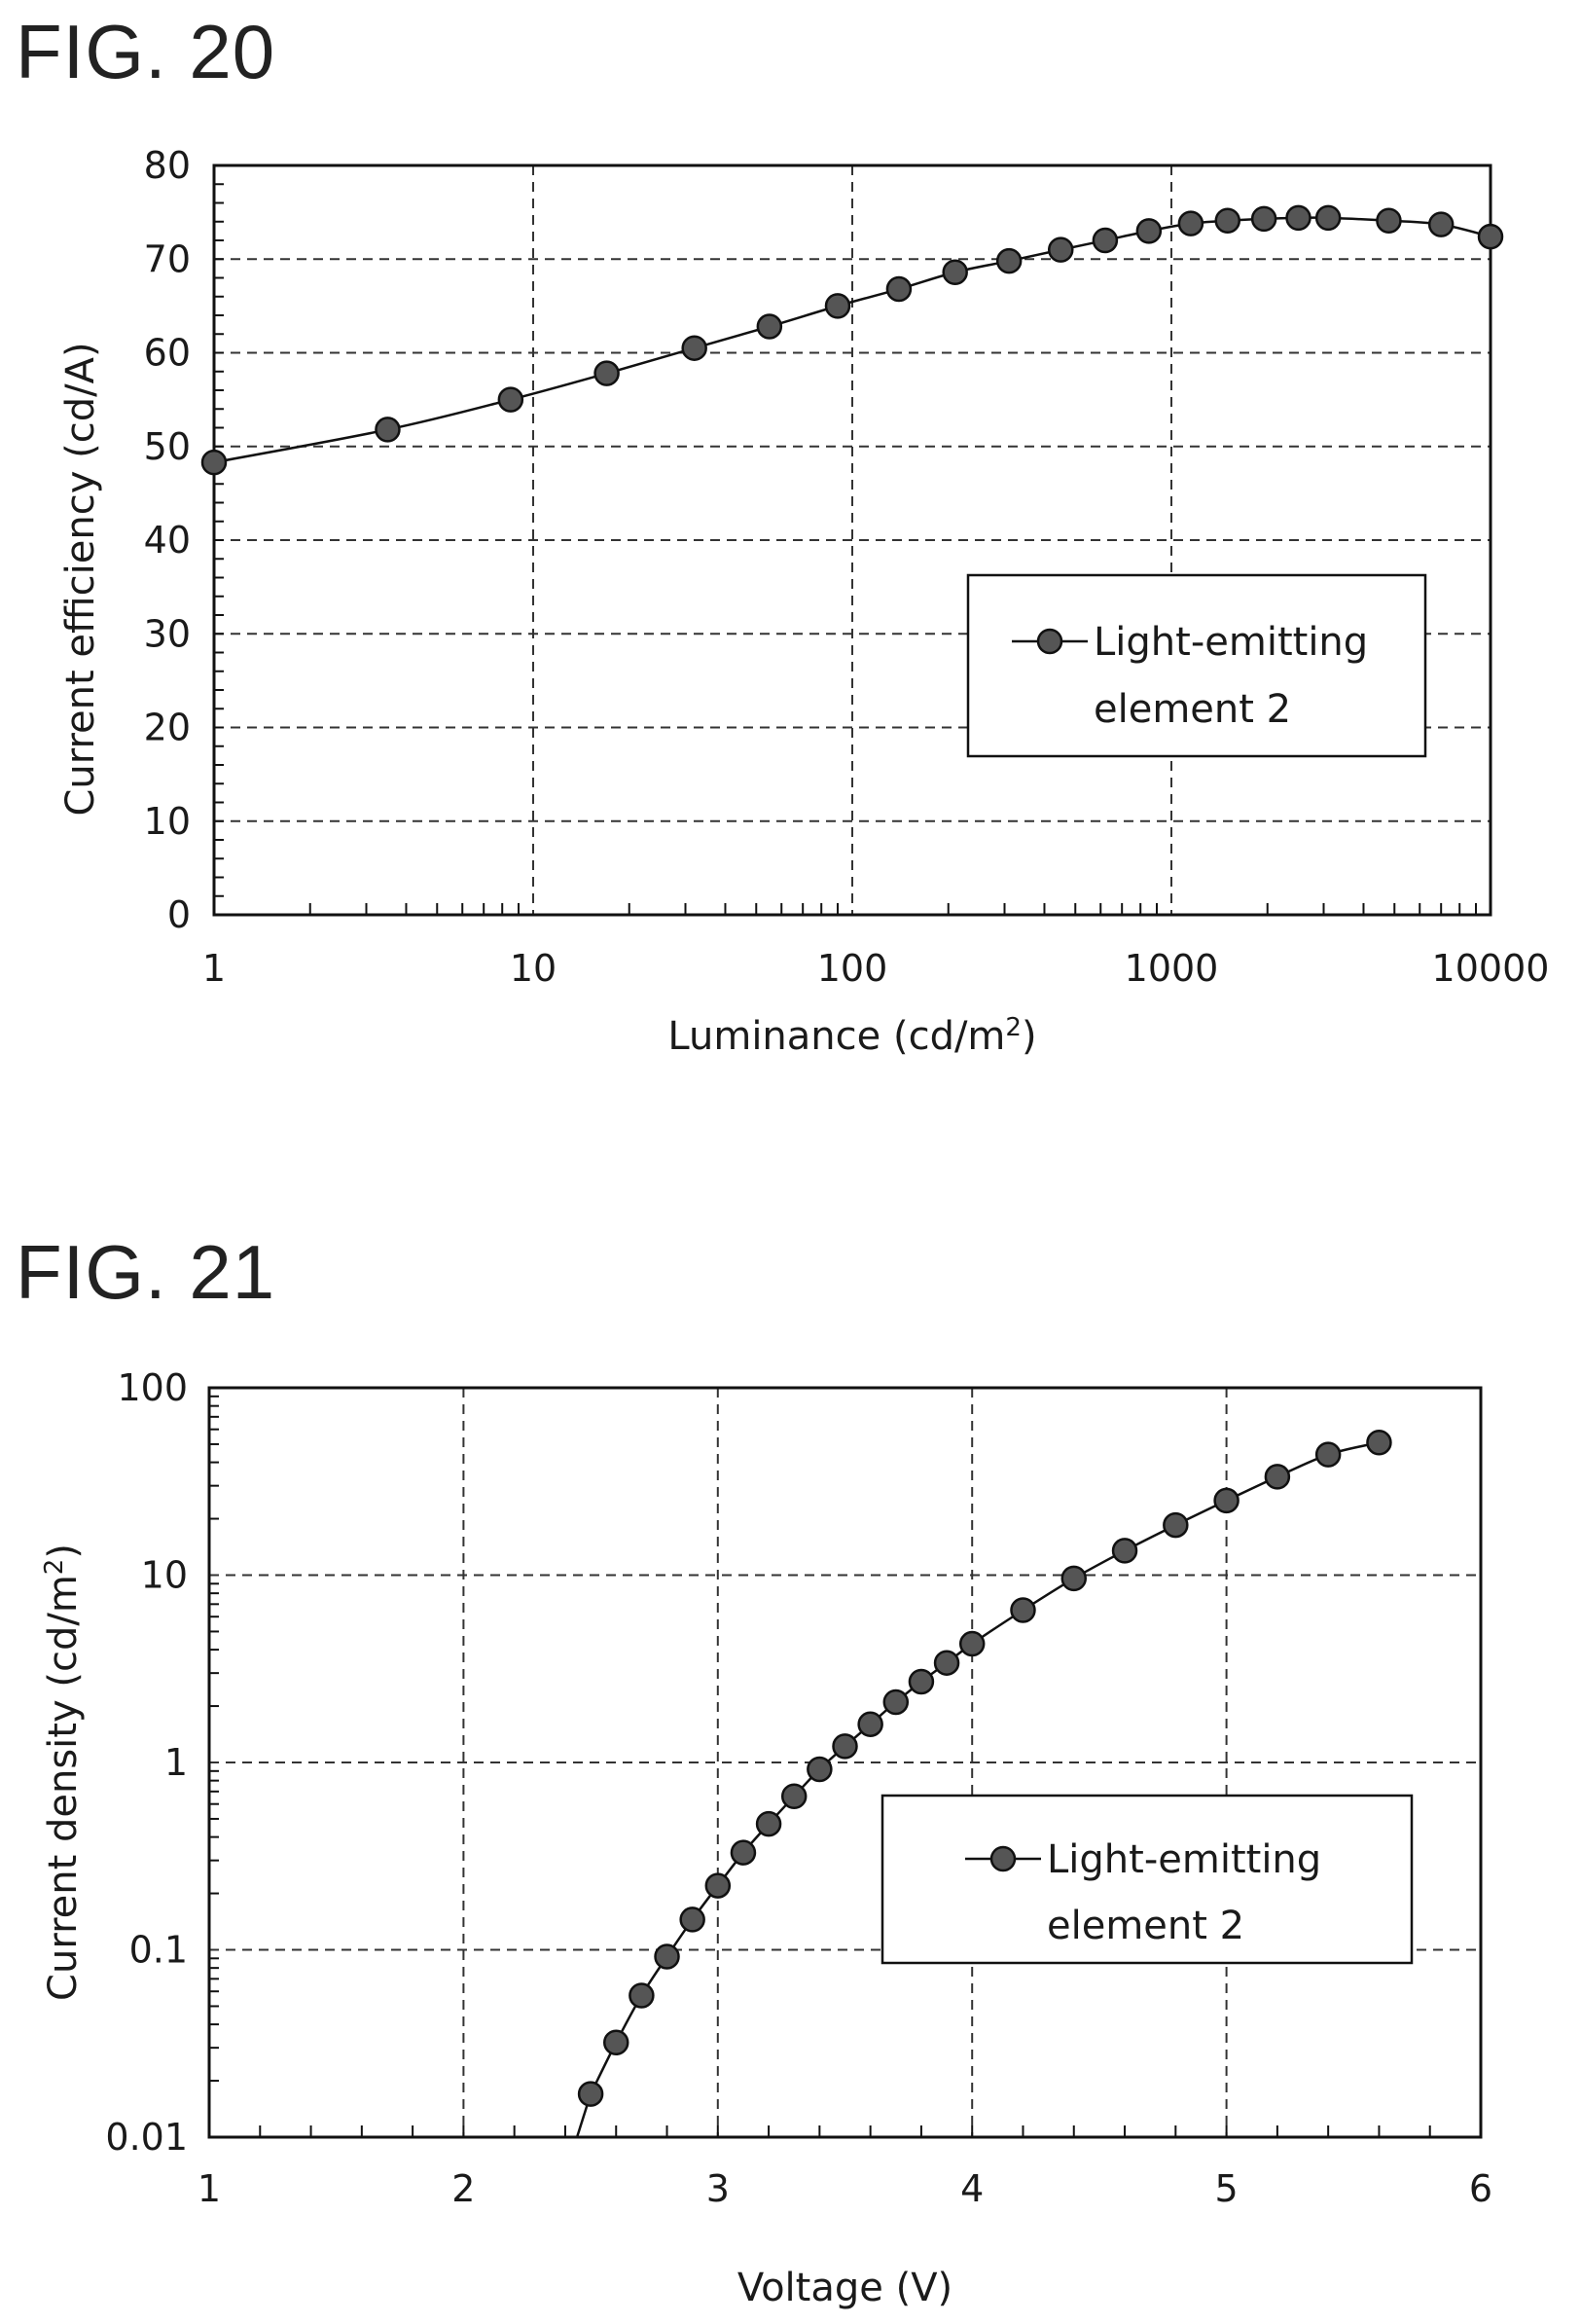 This screenshot has width=1581, height=2324. I want to click on y-tick-label: 0.1, so click(158, 1950).